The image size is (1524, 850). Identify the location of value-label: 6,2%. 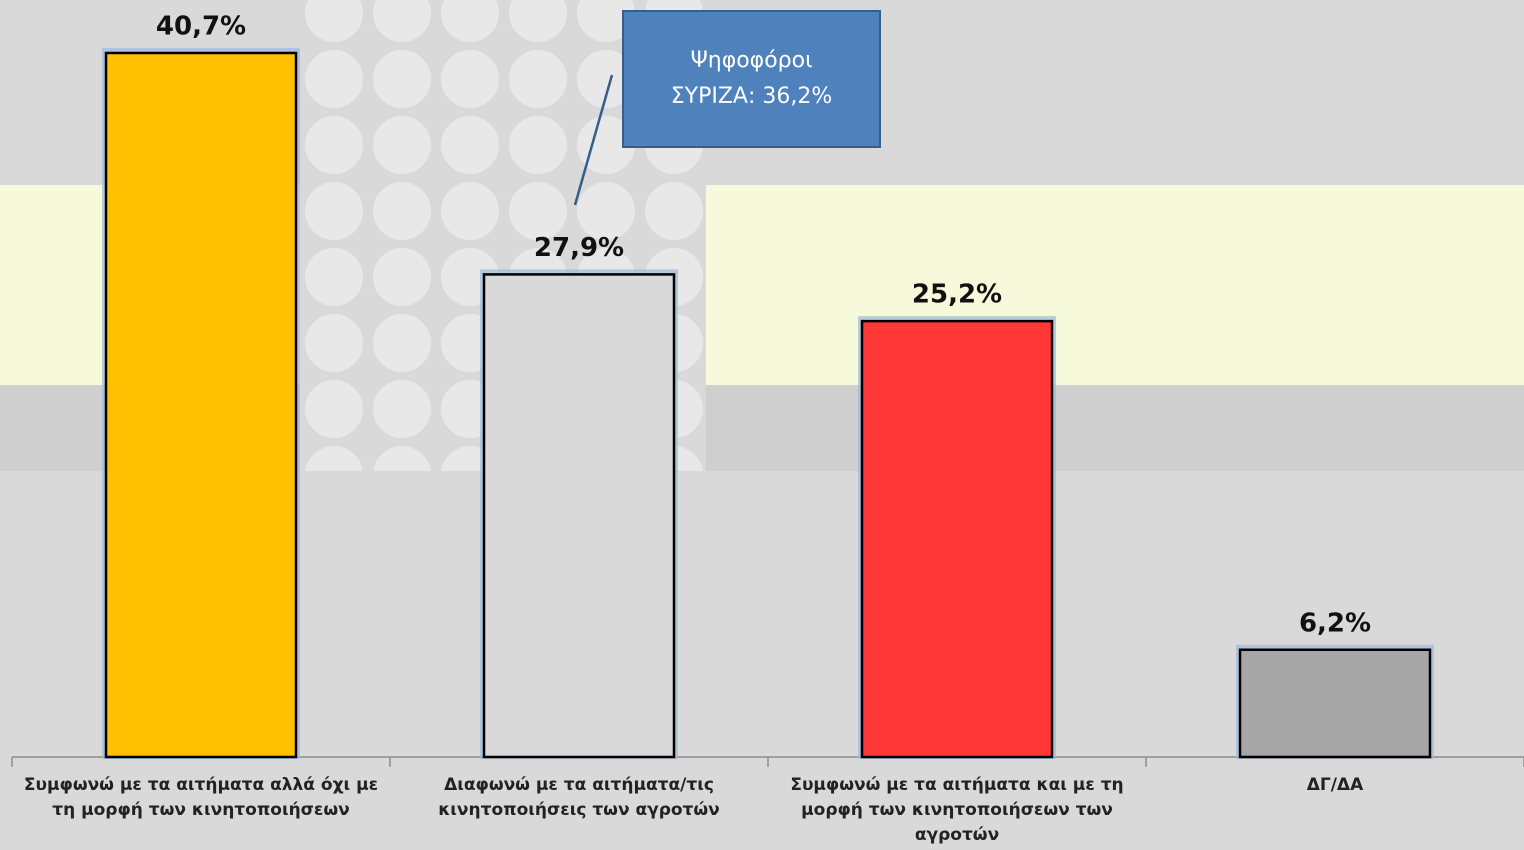
(1335, 623).